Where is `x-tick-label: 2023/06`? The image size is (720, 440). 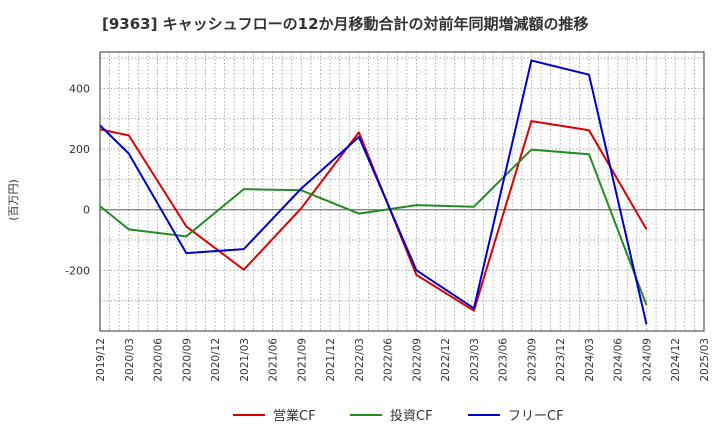
x-tick-label: 2023/06 is located at coordinates (504, 360).